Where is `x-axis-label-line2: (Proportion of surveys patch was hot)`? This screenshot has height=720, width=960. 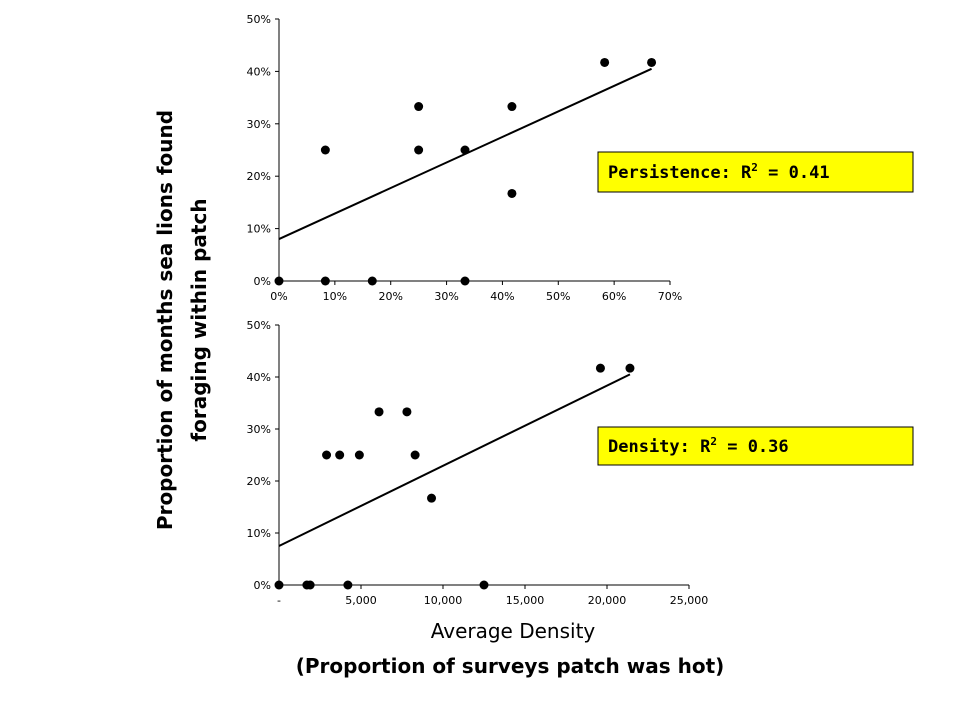
x-axis-label-line2: (Proportion of surveys patch was hot) is located at coordinates (510, 666).